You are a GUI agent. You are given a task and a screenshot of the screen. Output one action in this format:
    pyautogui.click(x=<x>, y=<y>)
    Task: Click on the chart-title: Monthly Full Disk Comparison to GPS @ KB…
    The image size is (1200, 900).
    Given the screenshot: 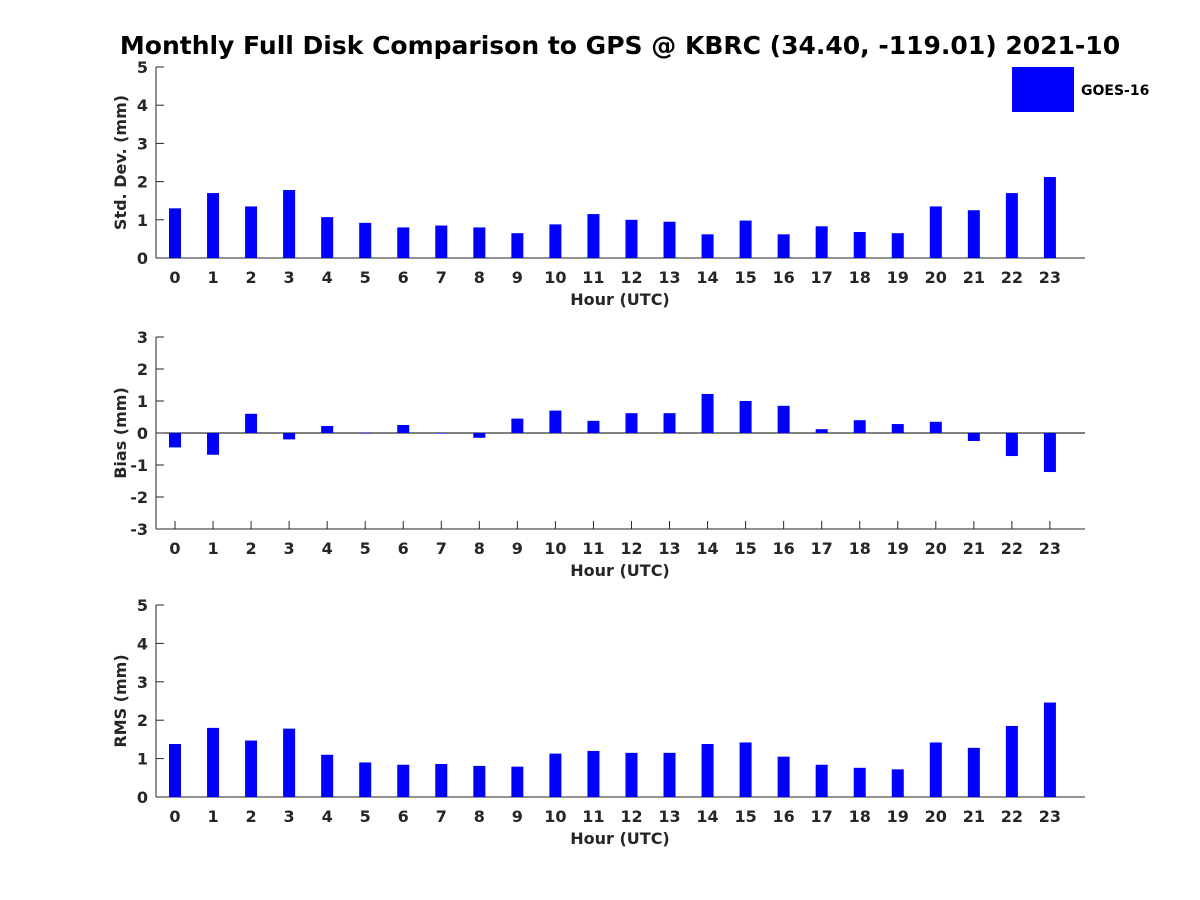 What is the action you would take?
    pyautogui.click(x=620, y=45)
    